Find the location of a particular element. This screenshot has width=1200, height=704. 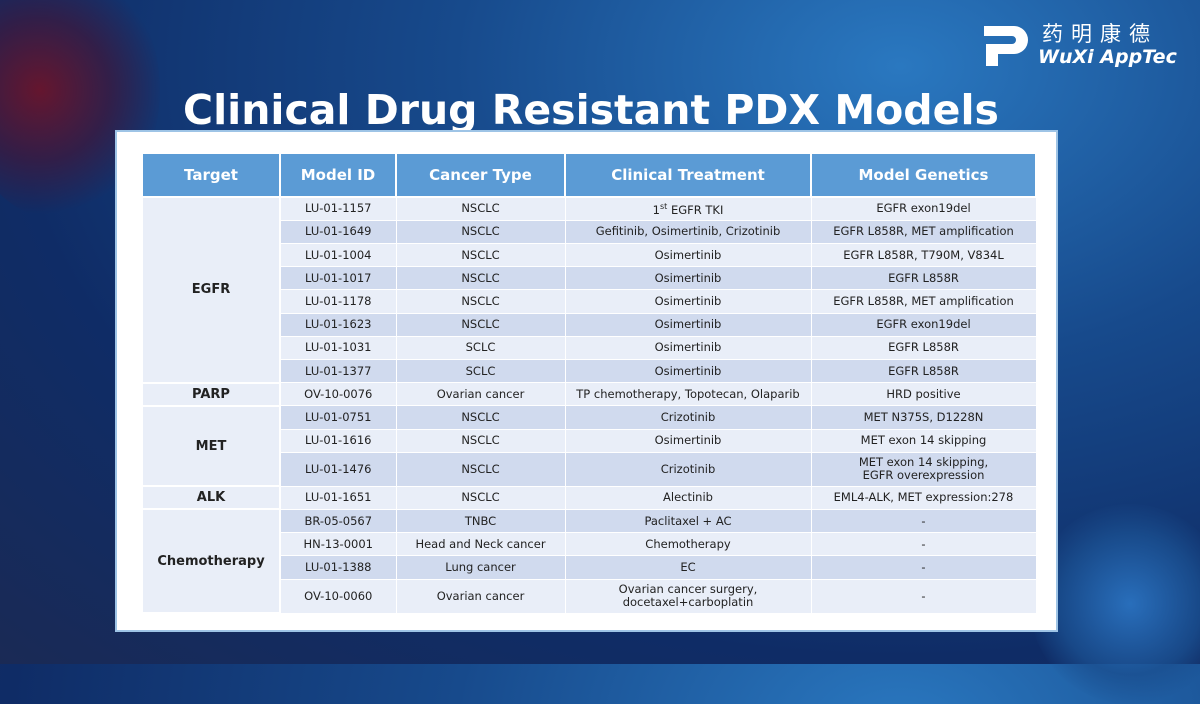

cell: EGFR L858R, T790M, V834L is located at coordinates (923, 255).